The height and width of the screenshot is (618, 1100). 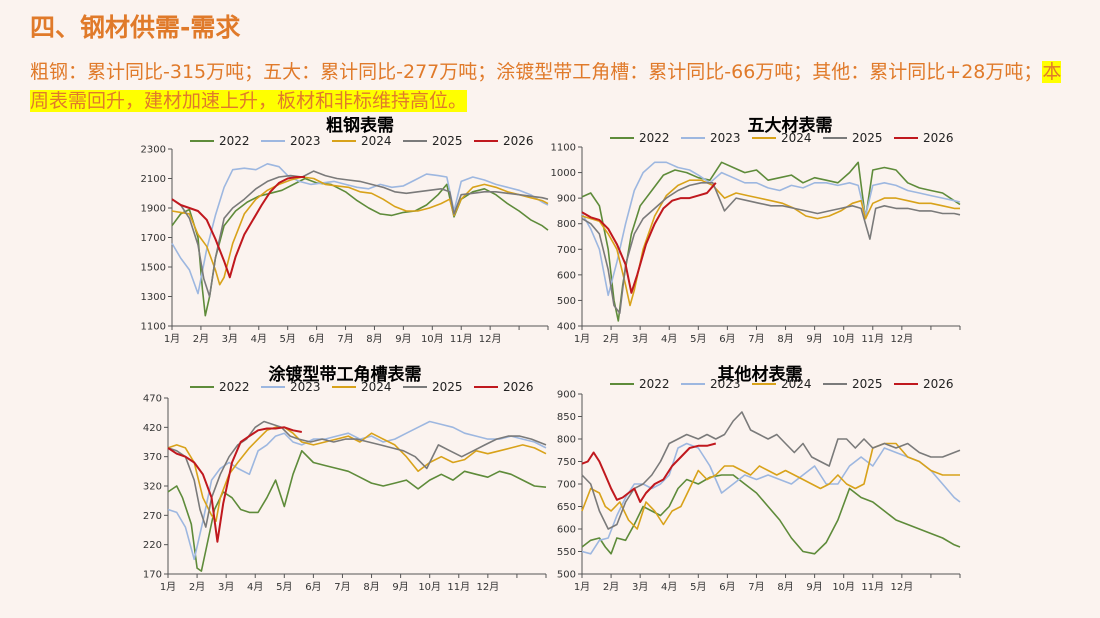 What do you see at coordinates (152, 516) in the screenshot?
I see `y-tick-label: 270` at bounding box center [152, 516].